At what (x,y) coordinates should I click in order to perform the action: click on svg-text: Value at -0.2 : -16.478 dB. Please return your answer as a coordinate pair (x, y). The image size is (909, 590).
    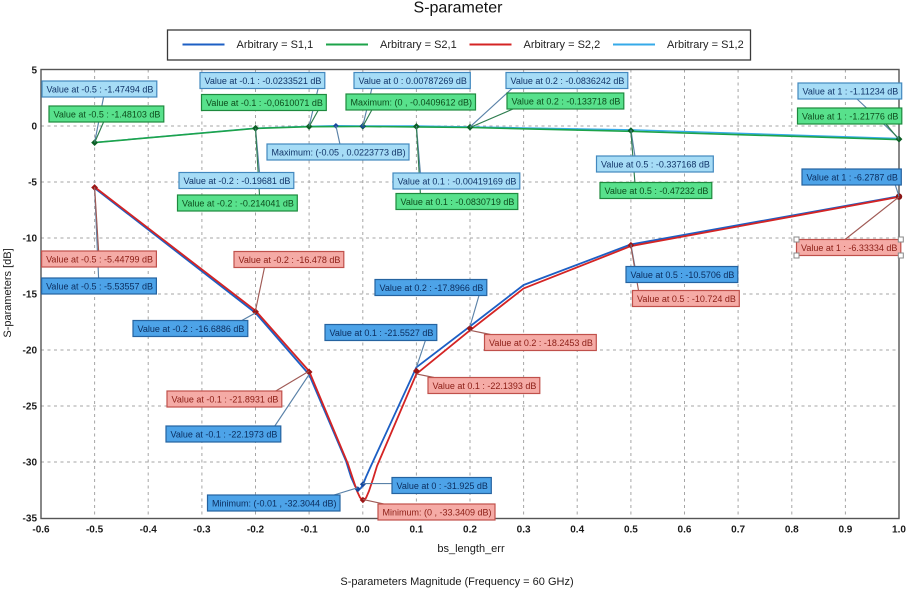
    Looking at the image, I should click on (290, 260).